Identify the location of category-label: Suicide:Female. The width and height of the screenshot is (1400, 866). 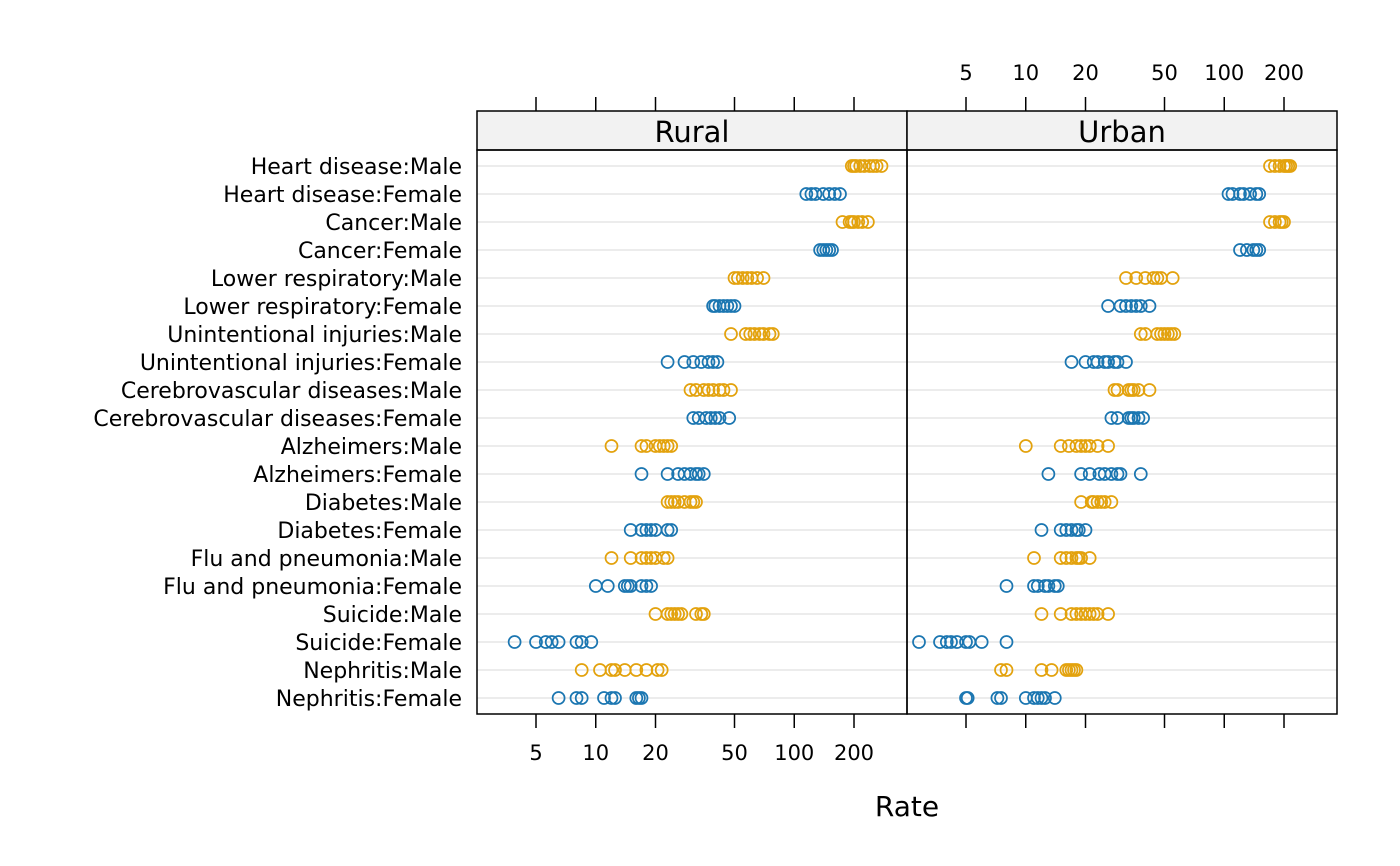
(378, 643).